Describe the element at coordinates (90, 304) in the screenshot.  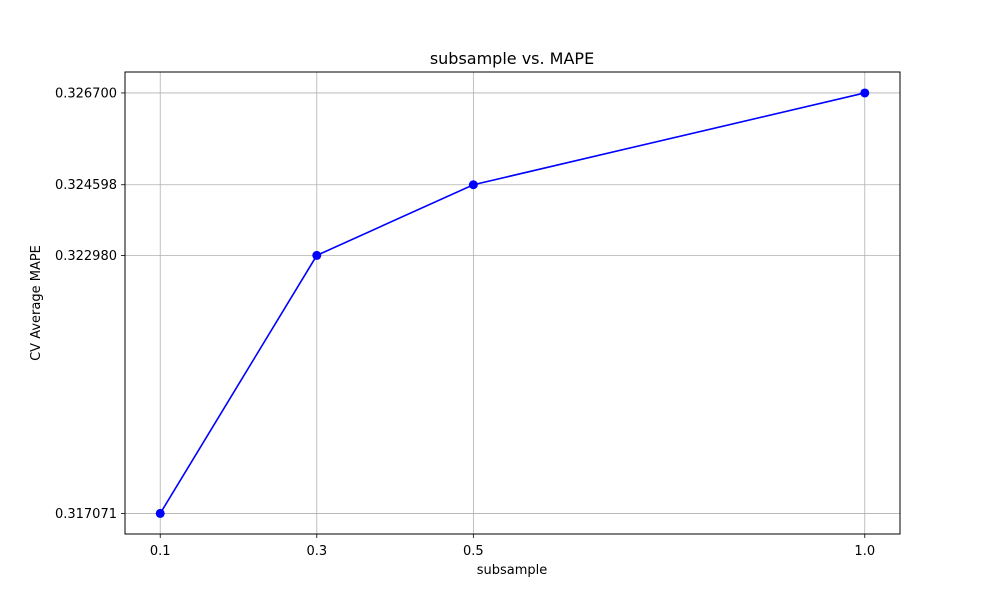
I see `y-axis-ticks: 0.317071 0.322980 0.324598 0.326700` at that location.